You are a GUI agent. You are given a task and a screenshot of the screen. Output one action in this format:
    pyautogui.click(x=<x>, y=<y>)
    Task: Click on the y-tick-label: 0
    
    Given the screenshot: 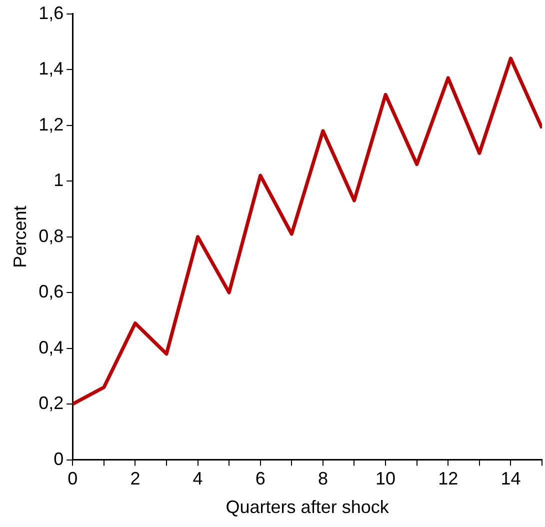 What is the action you would take?
    pyautogui.click(x=59, y=458)
    